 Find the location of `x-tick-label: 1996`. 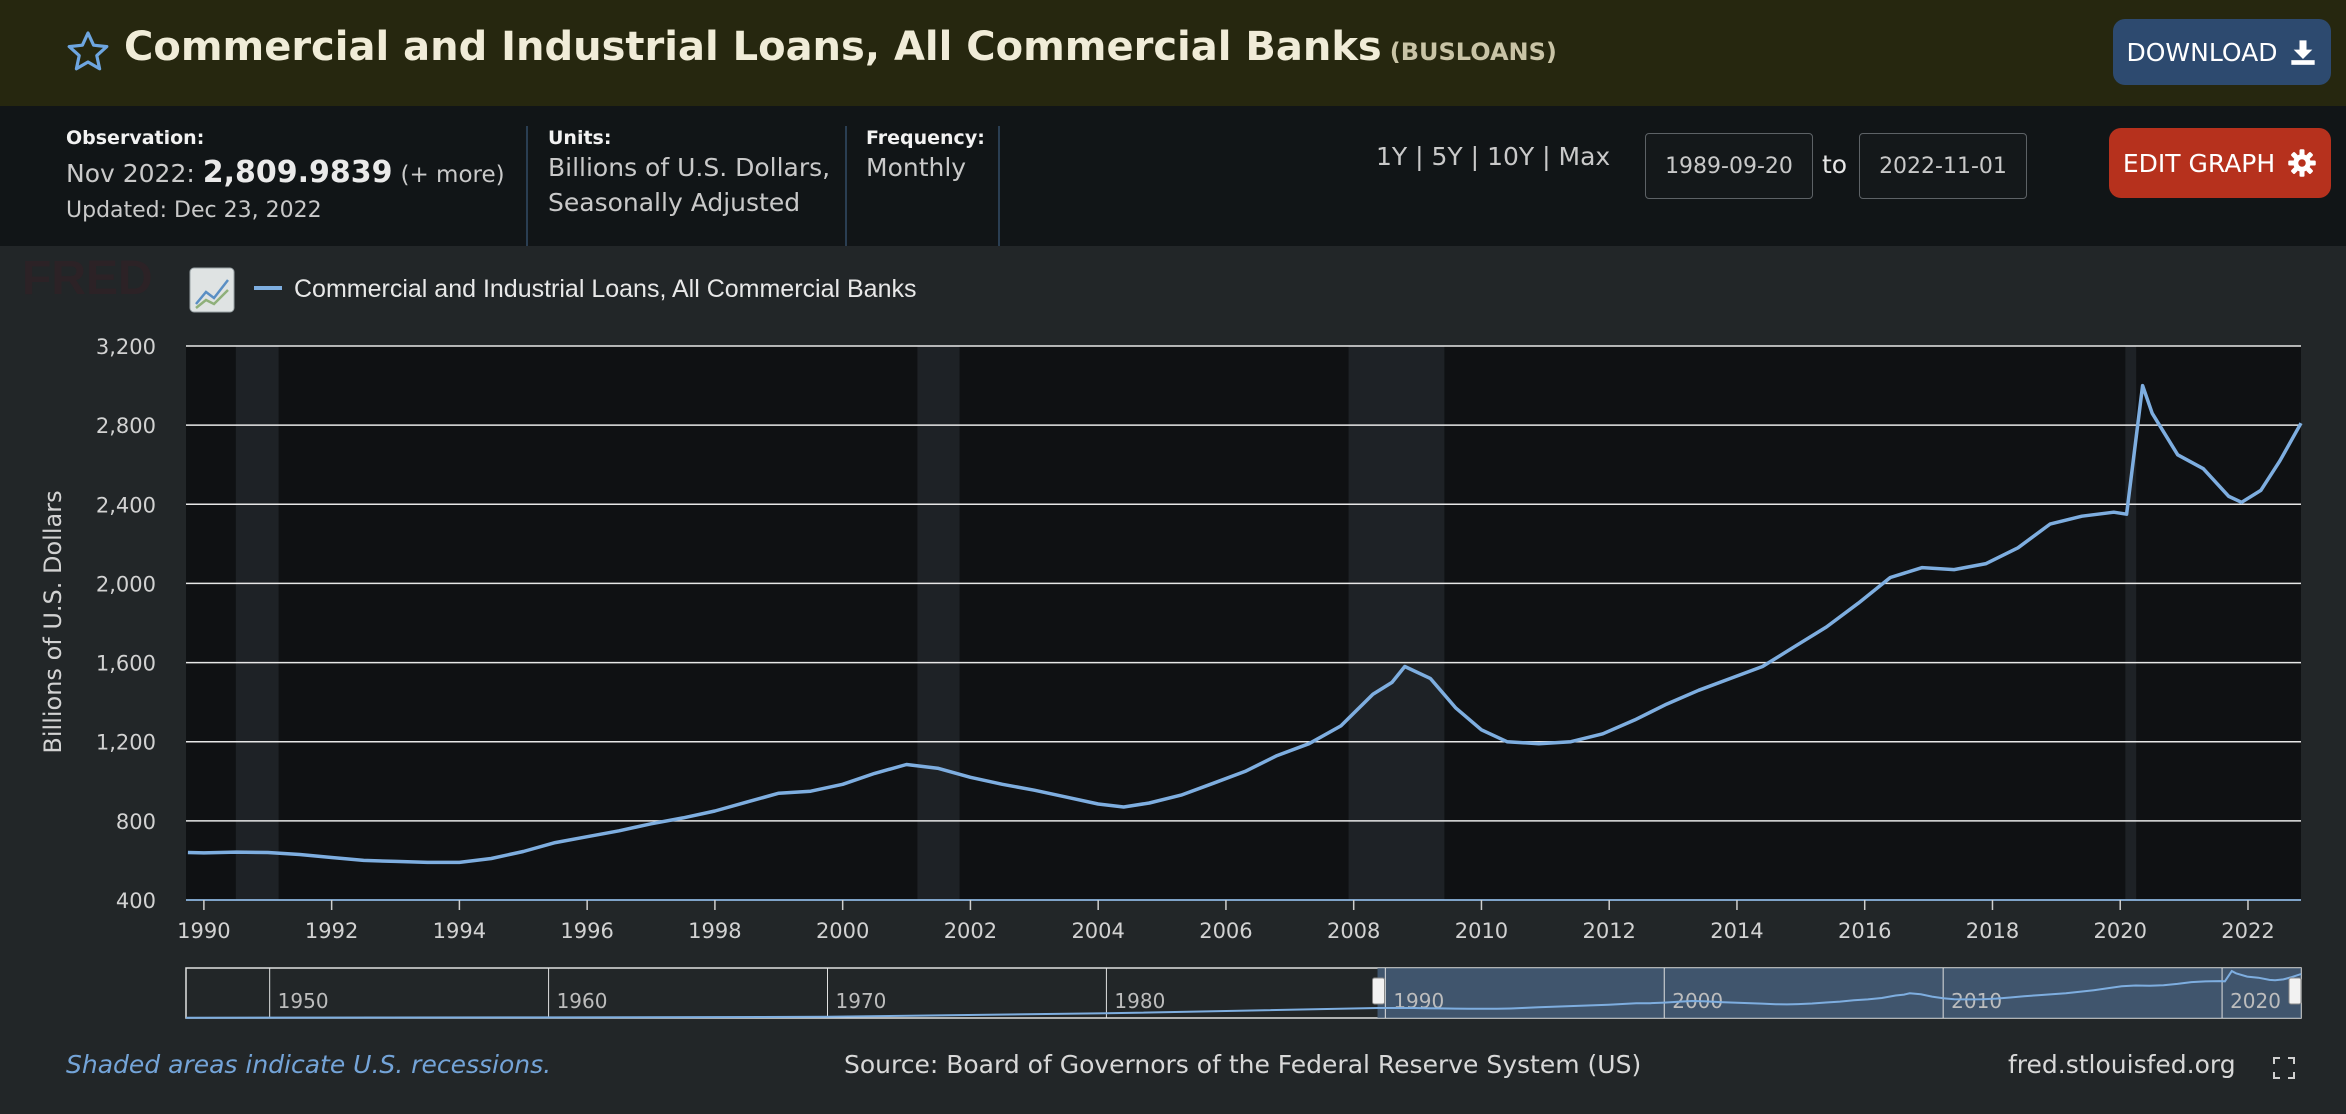

x-tick-label: 1996 is located at coordinates (586, 931).